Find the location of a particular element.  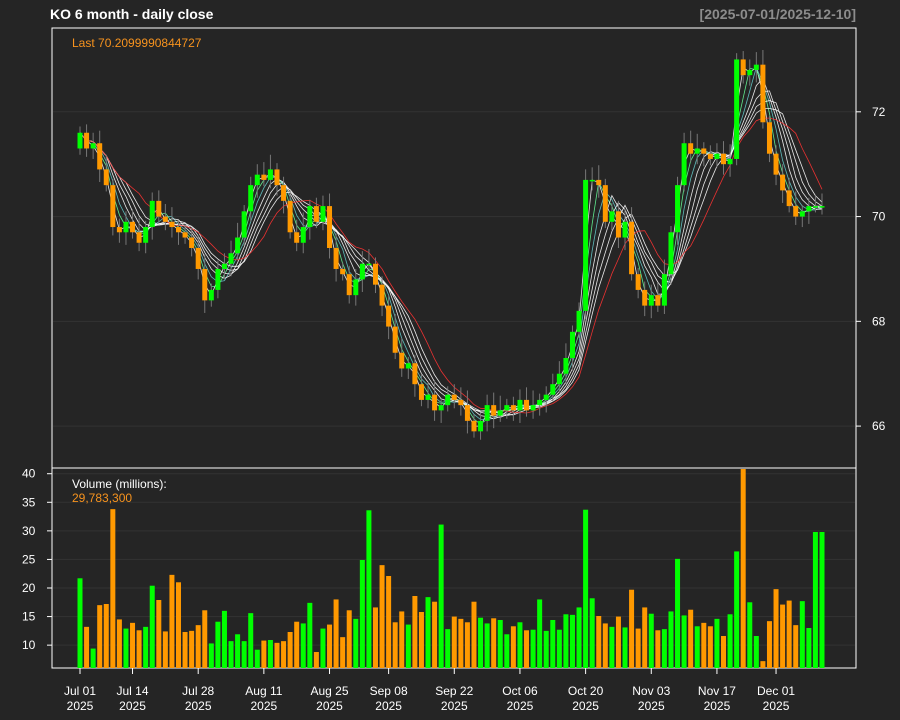

price-tick-label: 72 is located at coordinates (879, 112).